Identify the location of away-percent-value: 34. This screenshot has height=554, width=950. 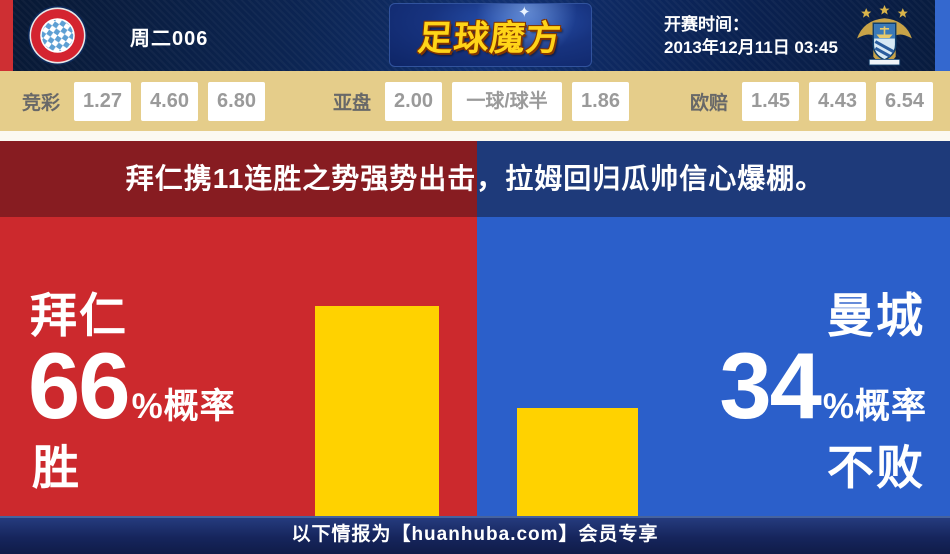
(770, 385).